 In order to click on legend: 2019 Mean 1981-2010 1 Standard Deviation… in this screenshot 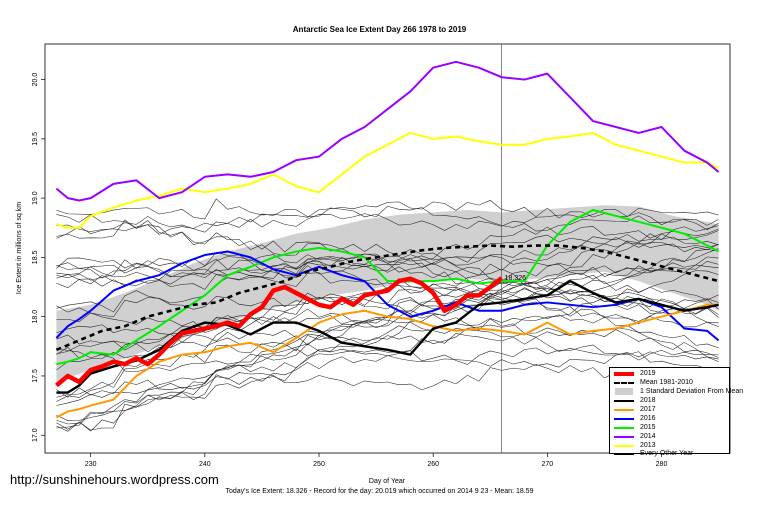, I will do `click(676, 412)`.